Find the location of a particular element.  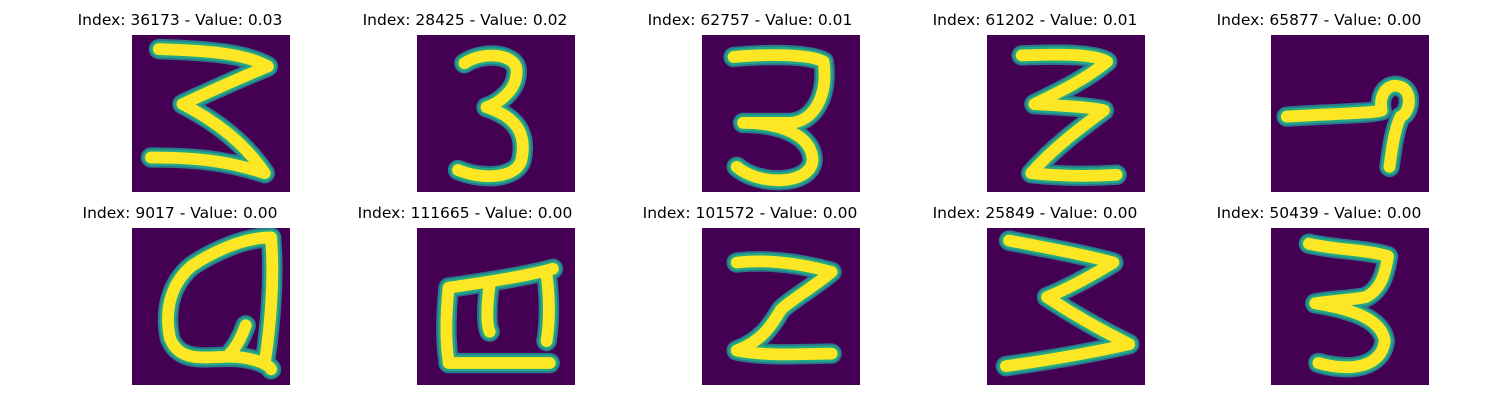

panel-6: Index: 9017 - Value: 0.00 is located at coordinates (180, 289).